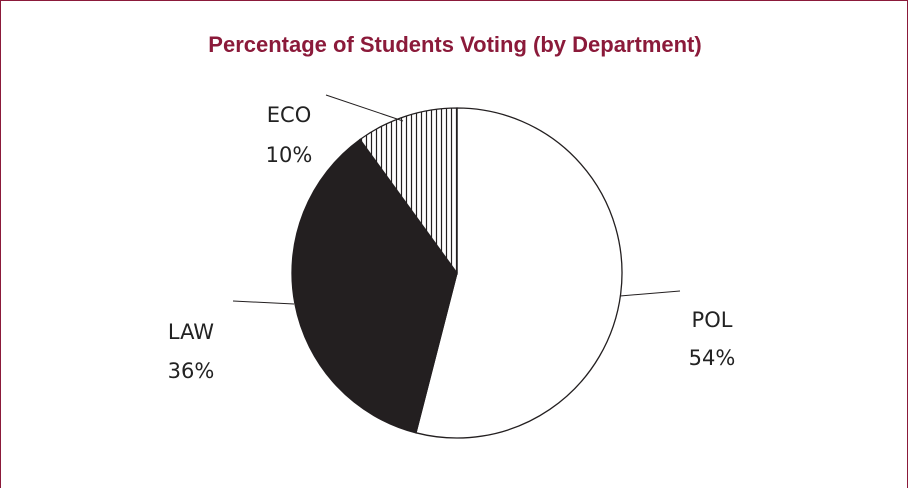  Describe the element at coordinates (289, 155) in the screenshot. I see `slice-value-eco: 10%` at that location.